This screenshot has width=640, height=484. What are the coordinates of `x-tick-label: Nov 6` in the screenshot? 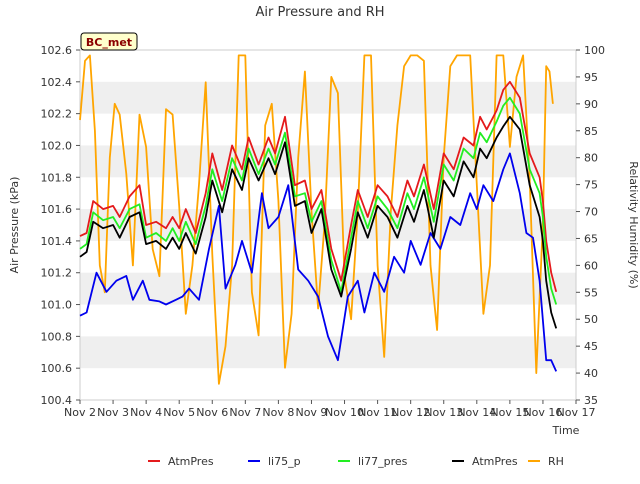 It's located at (212, 412).